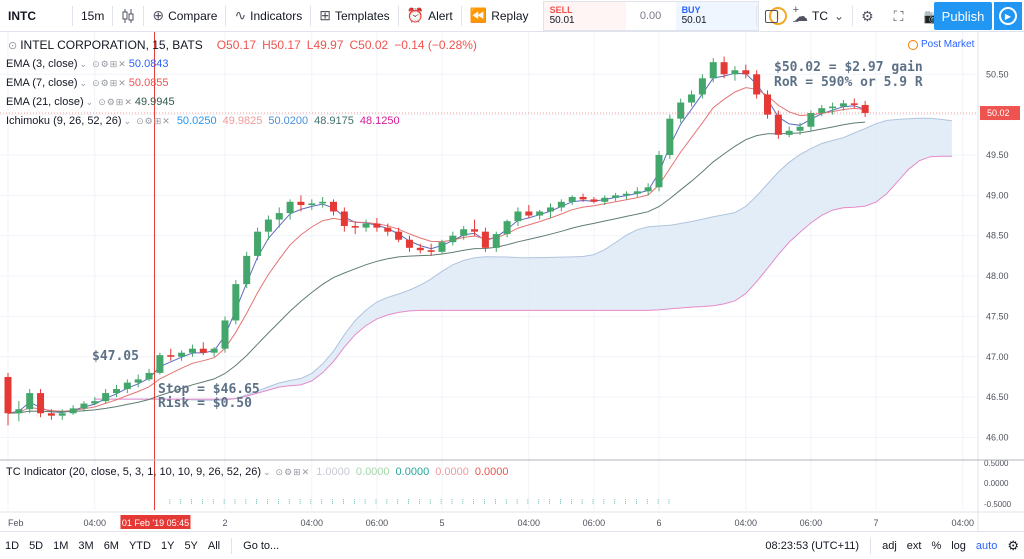  What do you see at coordinates (13, 45) in the screenshot?
I see `collapse-icon: ⊙` at bounding box center [13, 45].